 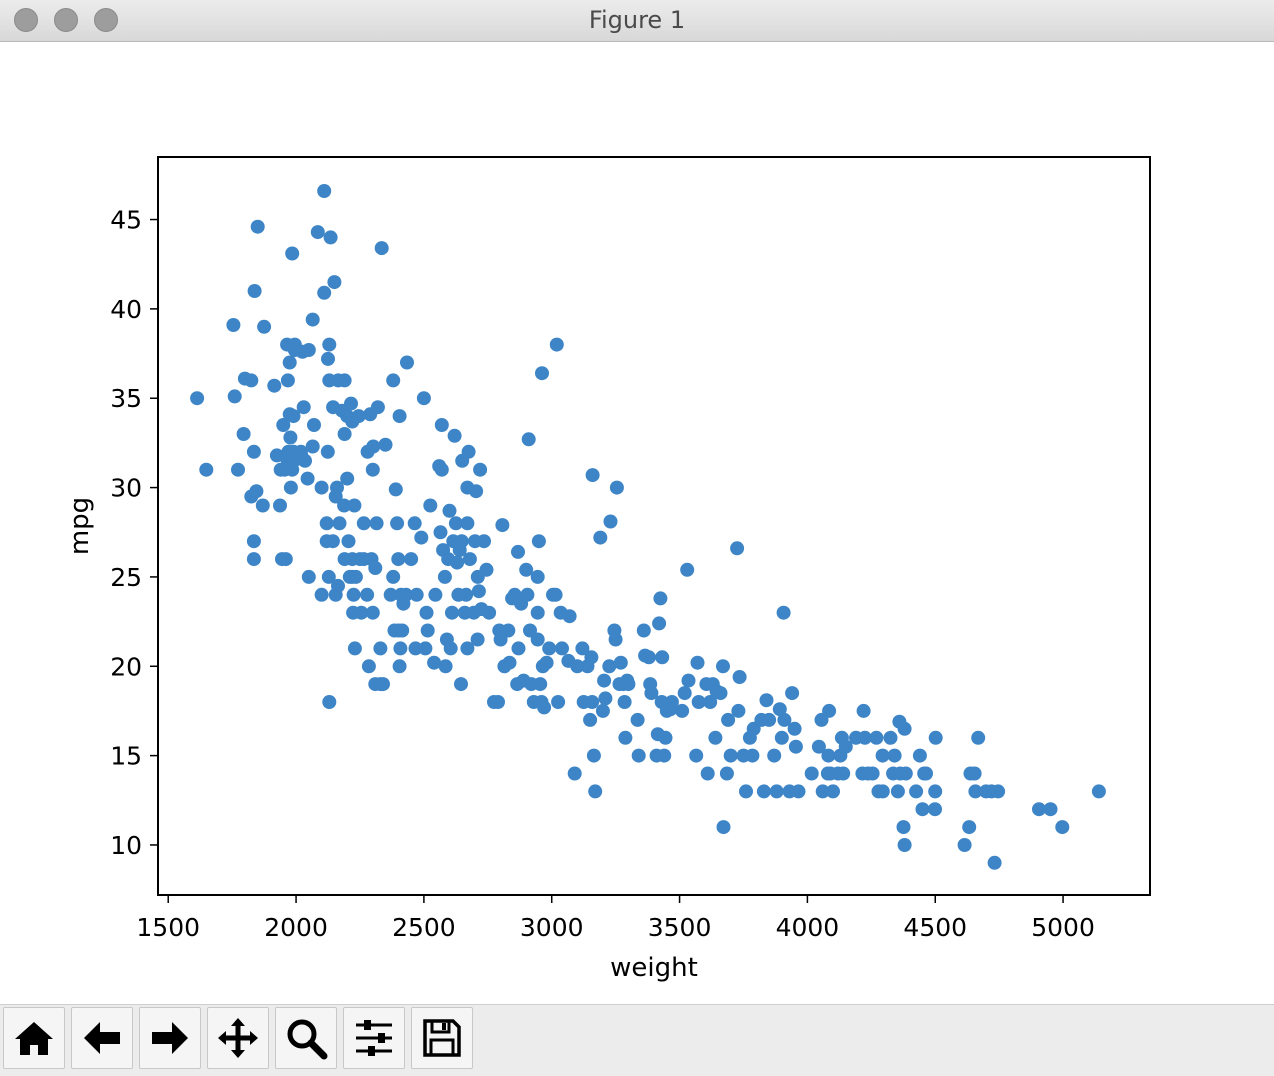 I want to click on pan-button, so click(x=238, y=1038).